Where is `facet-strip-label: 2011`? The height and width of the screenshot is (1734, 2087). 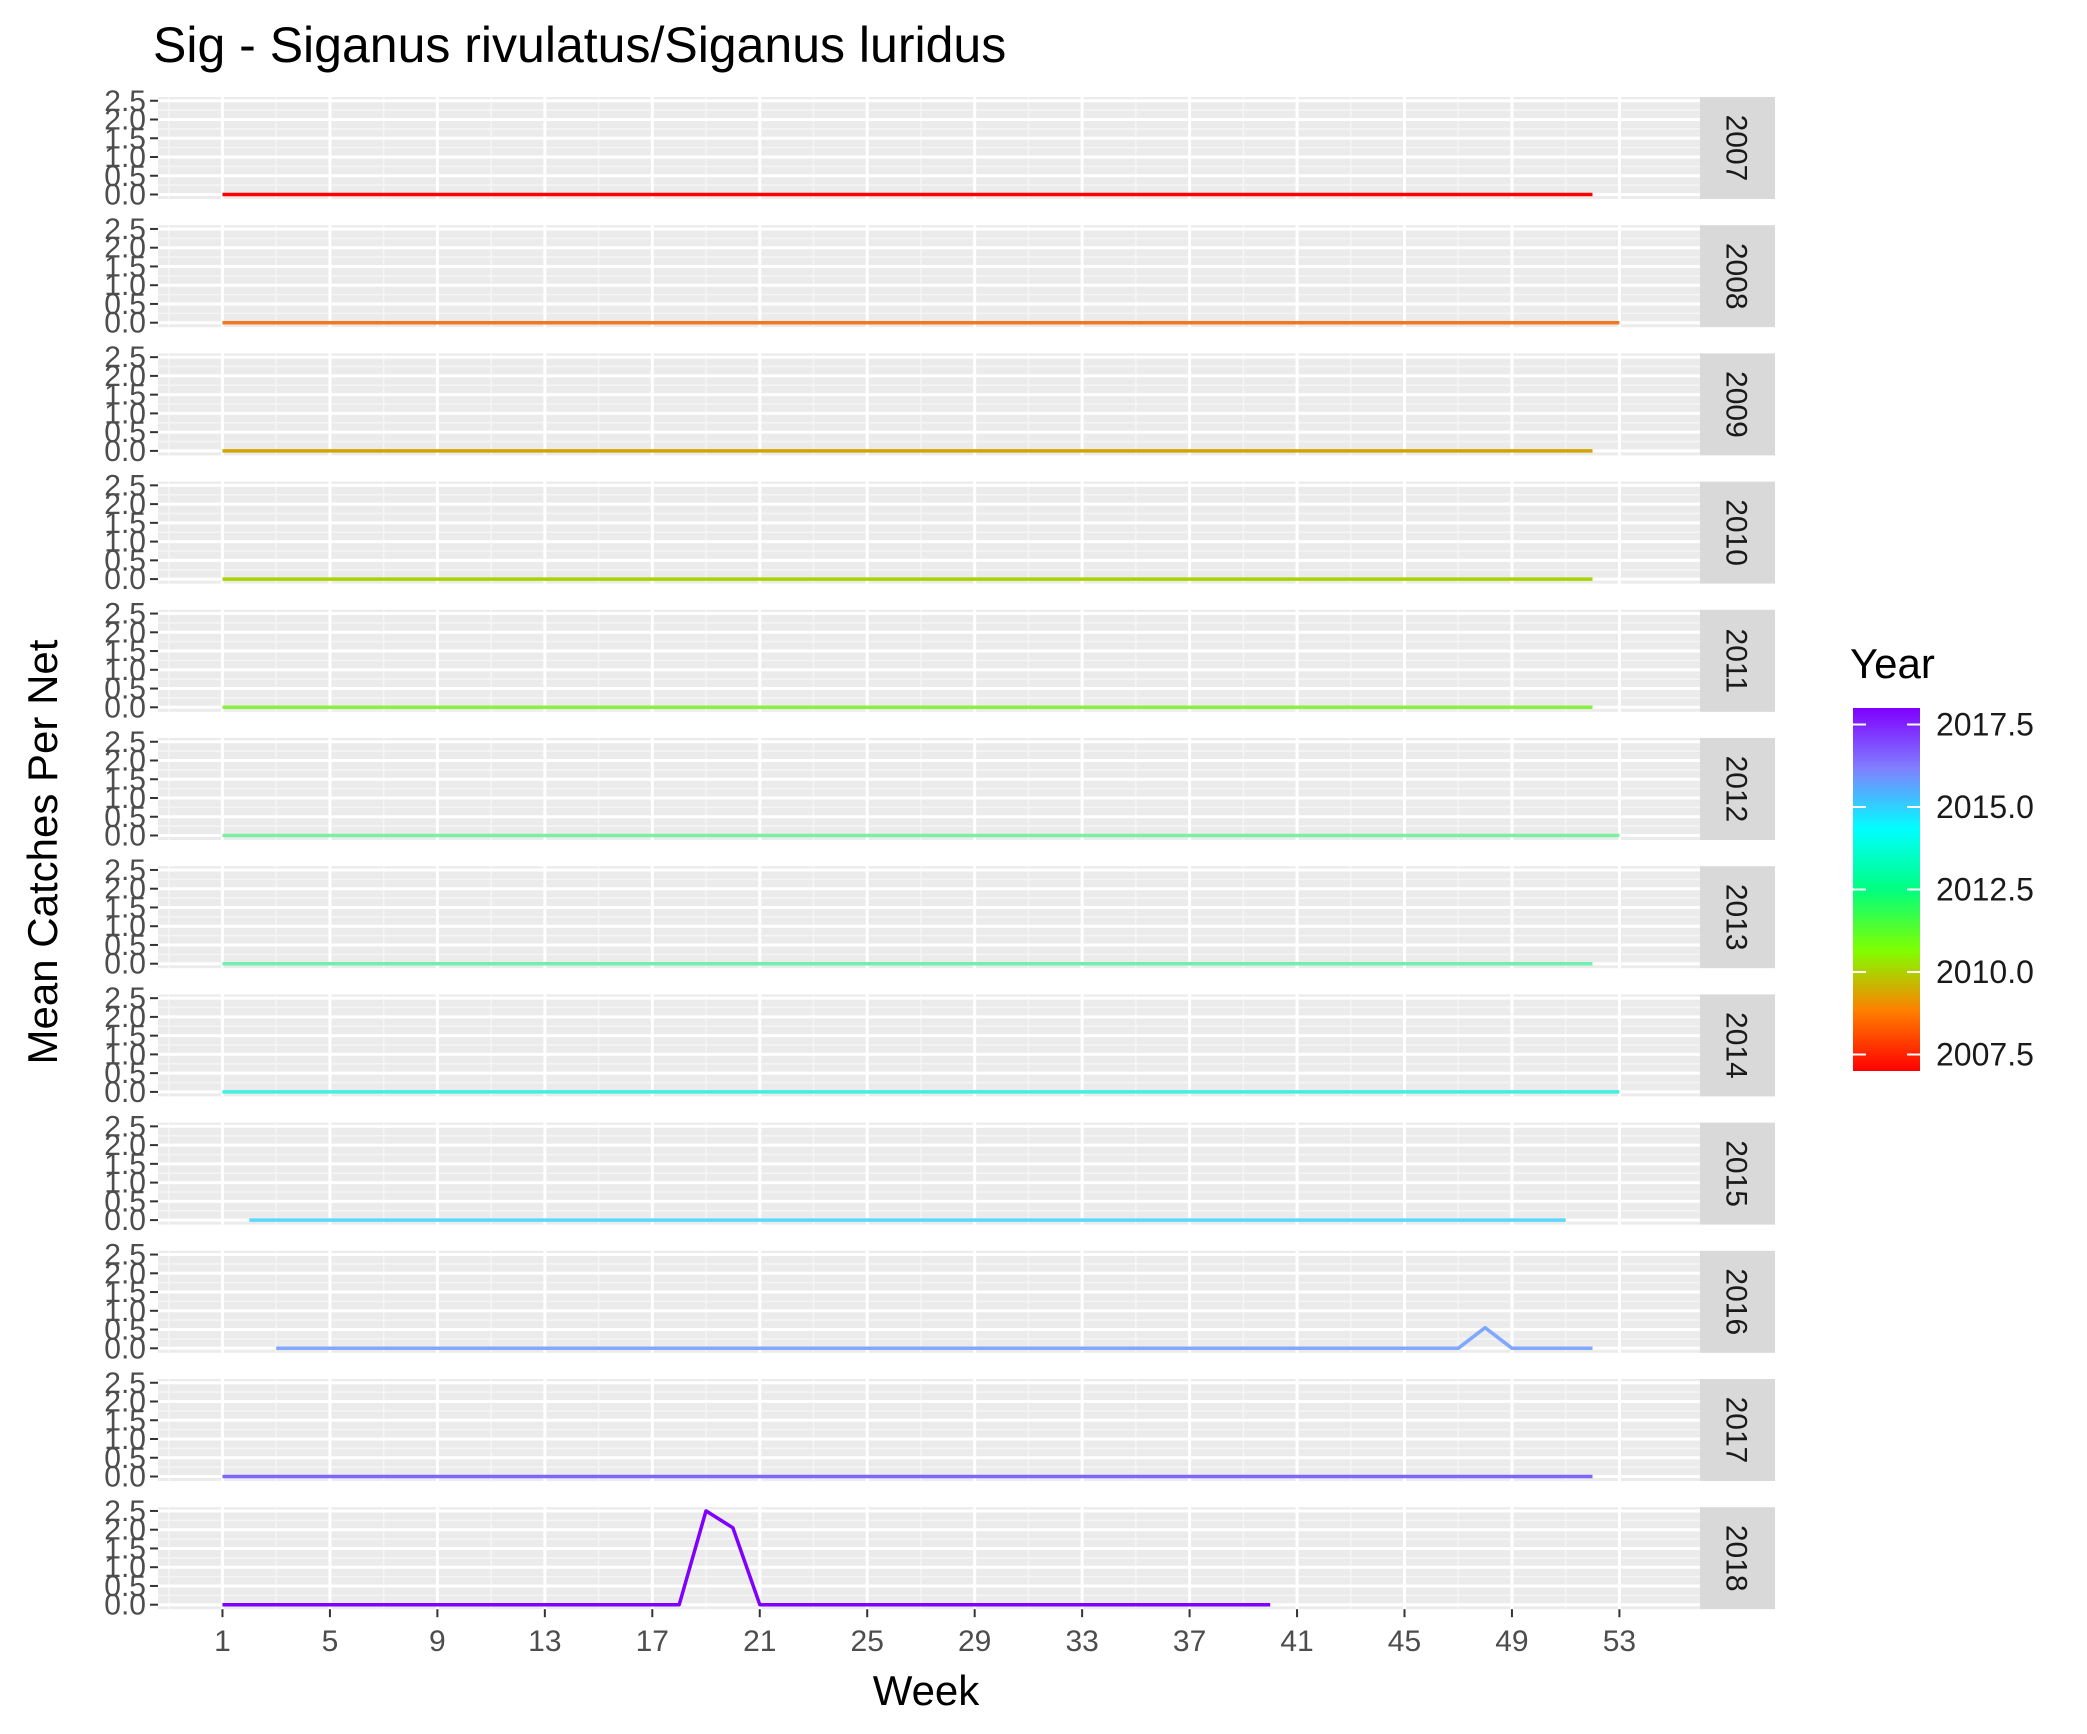
facet-strip-label: 2011 is located at coordinates (1736, 661).